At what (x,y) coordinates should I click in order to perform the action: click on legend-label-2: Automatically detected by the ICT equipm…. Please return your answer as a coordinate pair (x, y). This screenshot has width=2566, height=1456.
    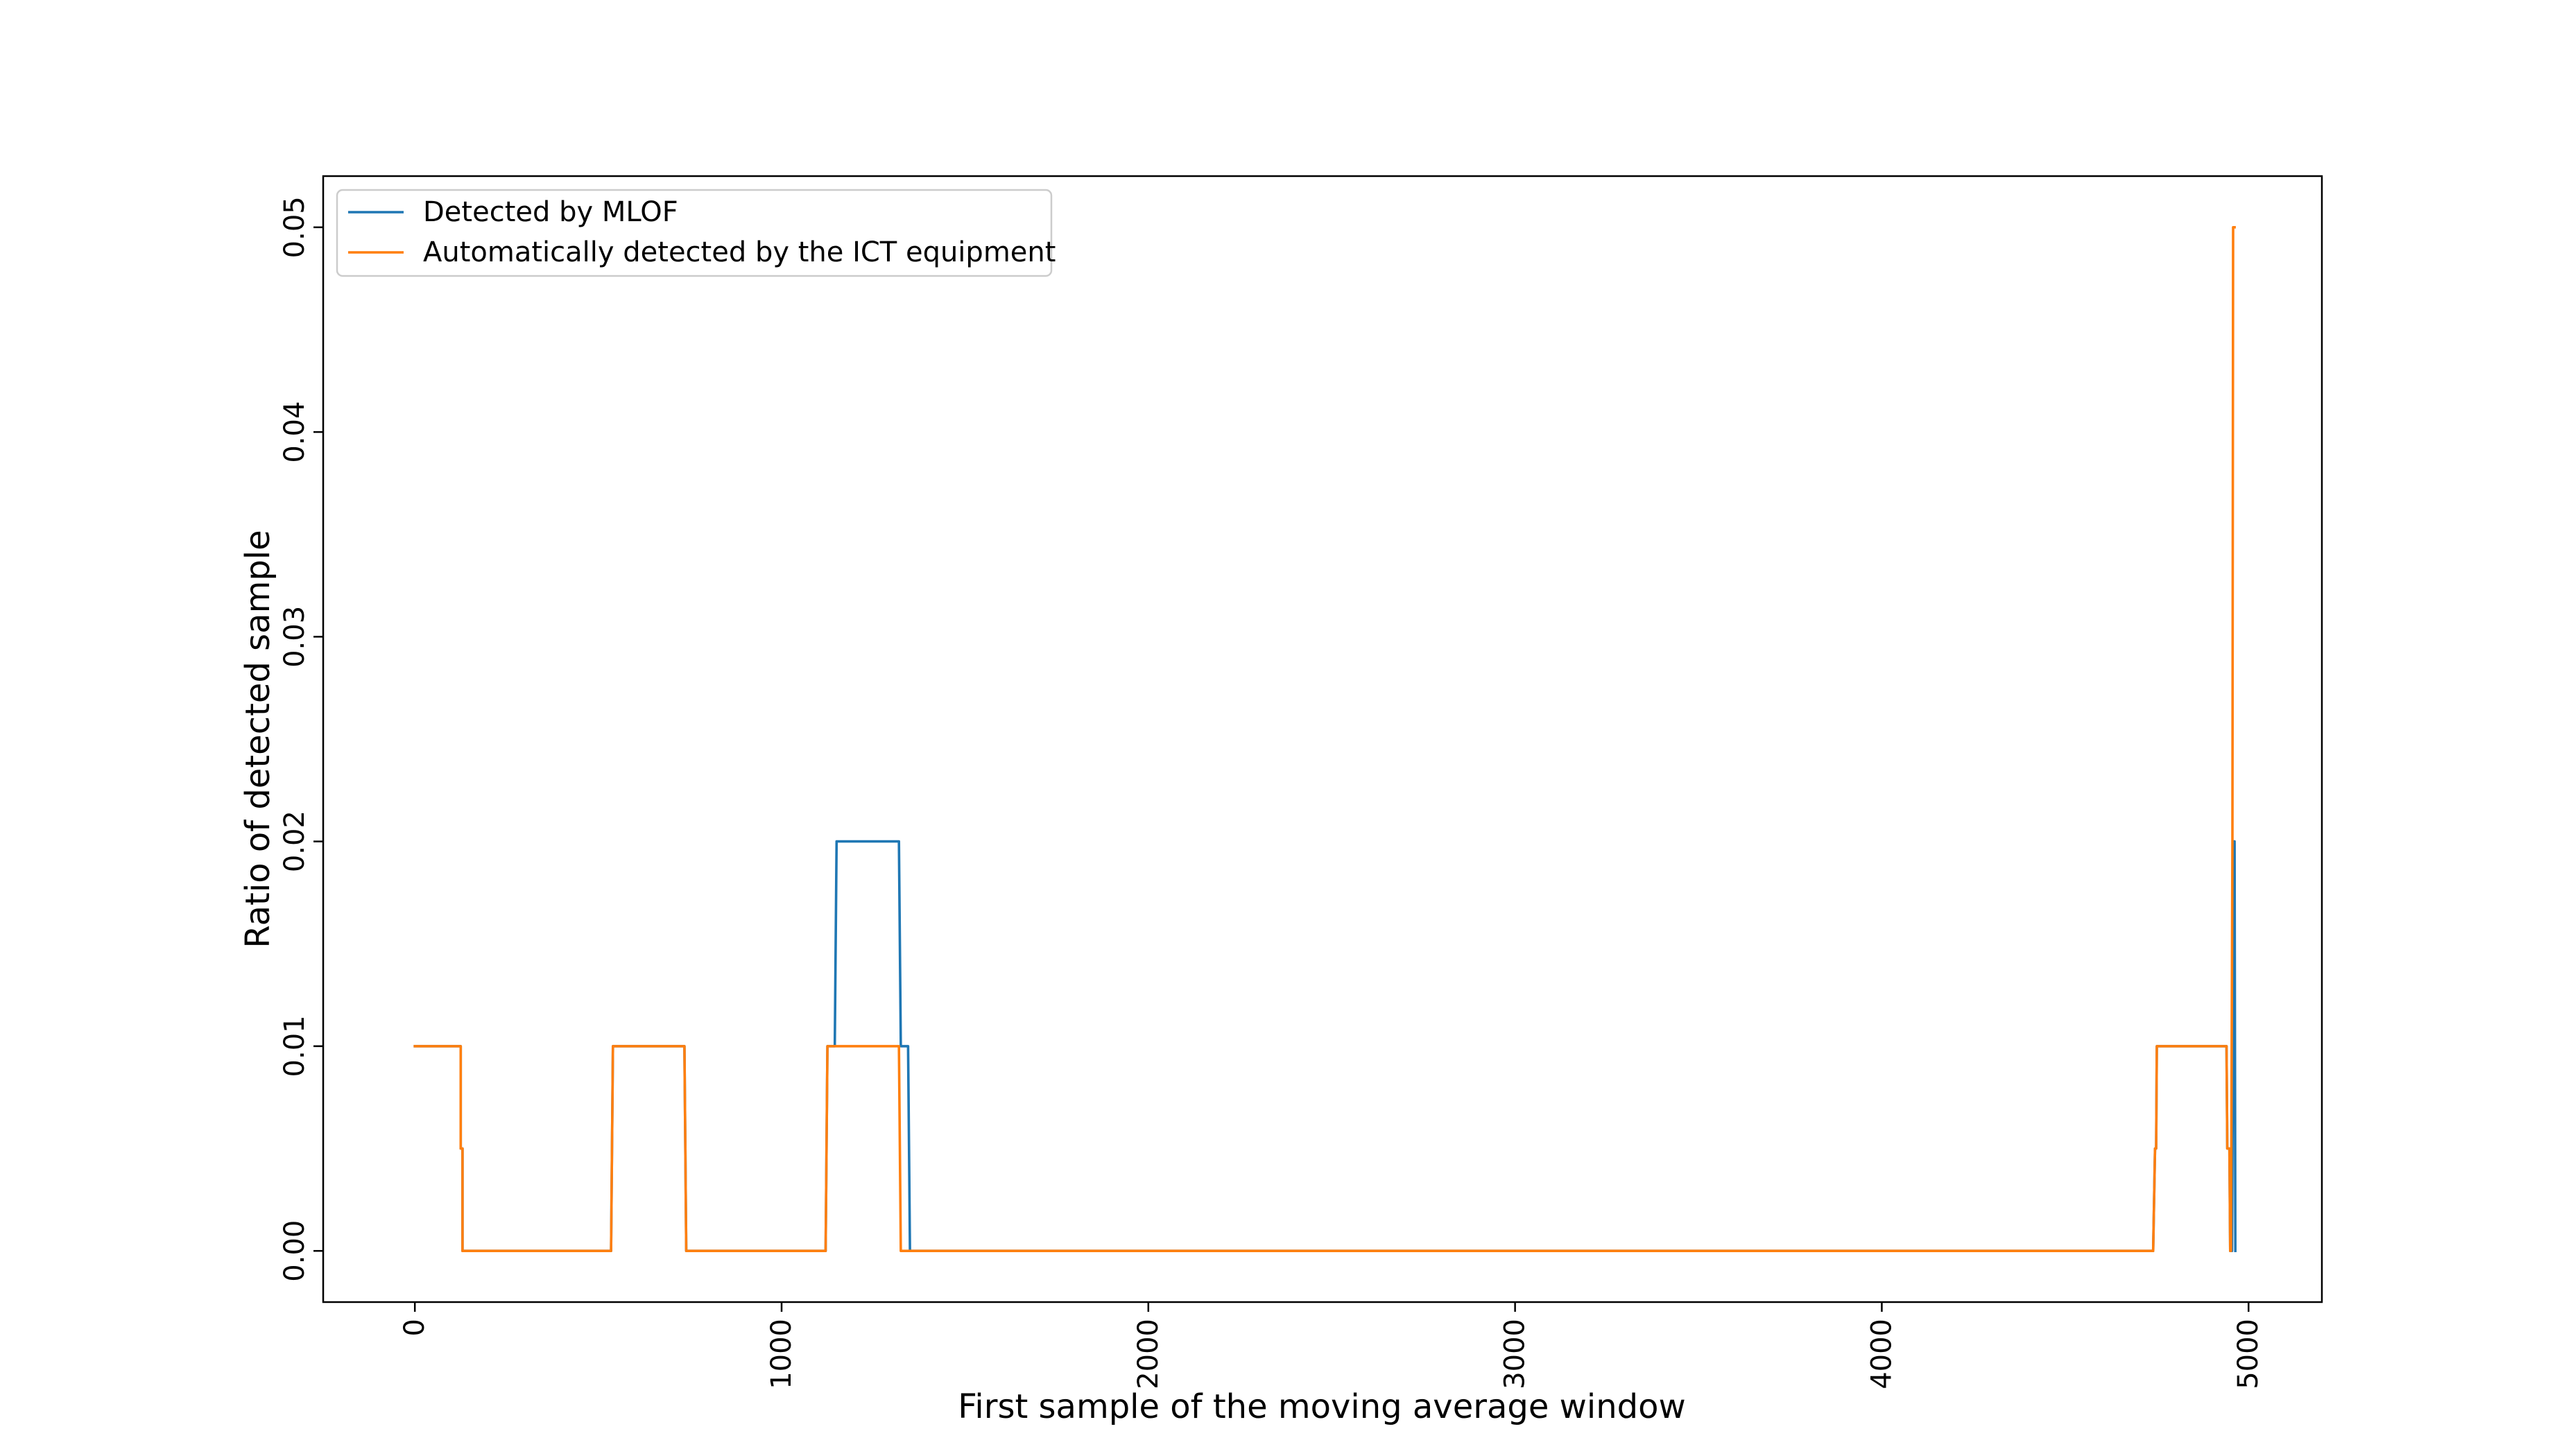
    Looking at the image, I should click on (739, 252).